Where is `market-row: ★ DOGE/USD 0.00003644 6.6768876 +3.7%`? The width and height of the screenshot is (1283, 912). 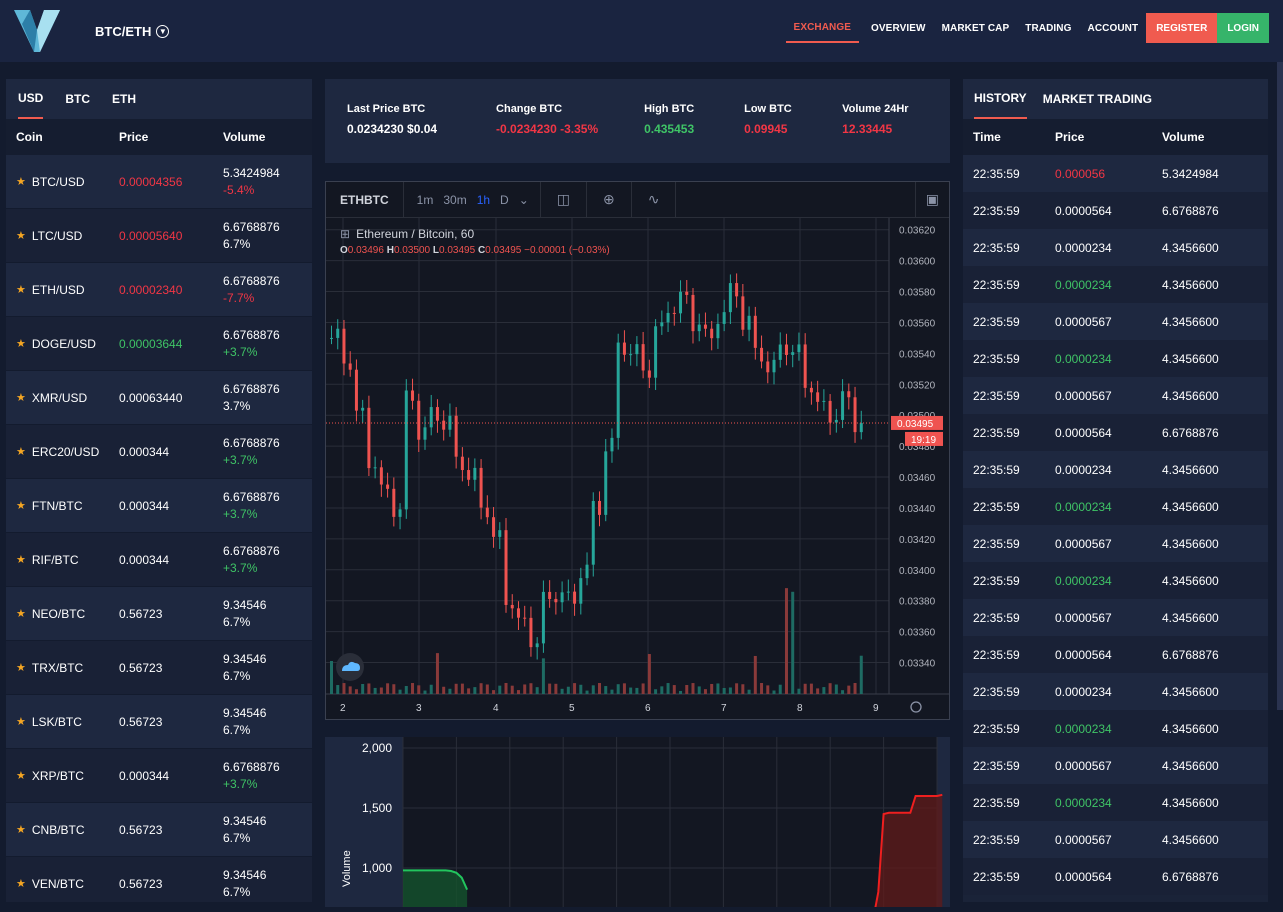 market-row: ★ DOGE/USD 0.00003644 6.6768876 +3.7% is located at coordinates (159, 344).